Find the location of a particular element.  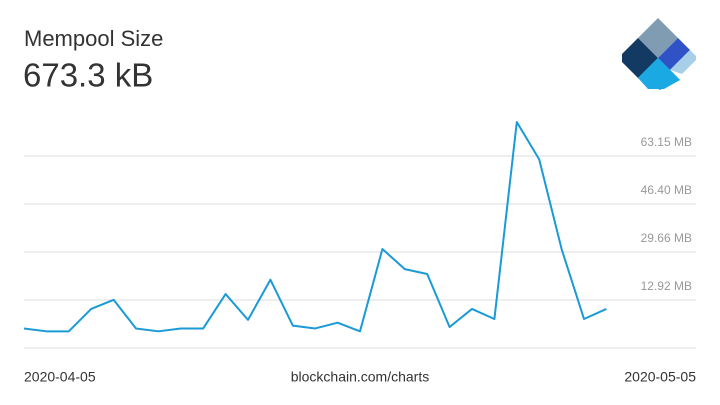

y-tick-label: 63.15 MB is located at coordinates (666, 142).